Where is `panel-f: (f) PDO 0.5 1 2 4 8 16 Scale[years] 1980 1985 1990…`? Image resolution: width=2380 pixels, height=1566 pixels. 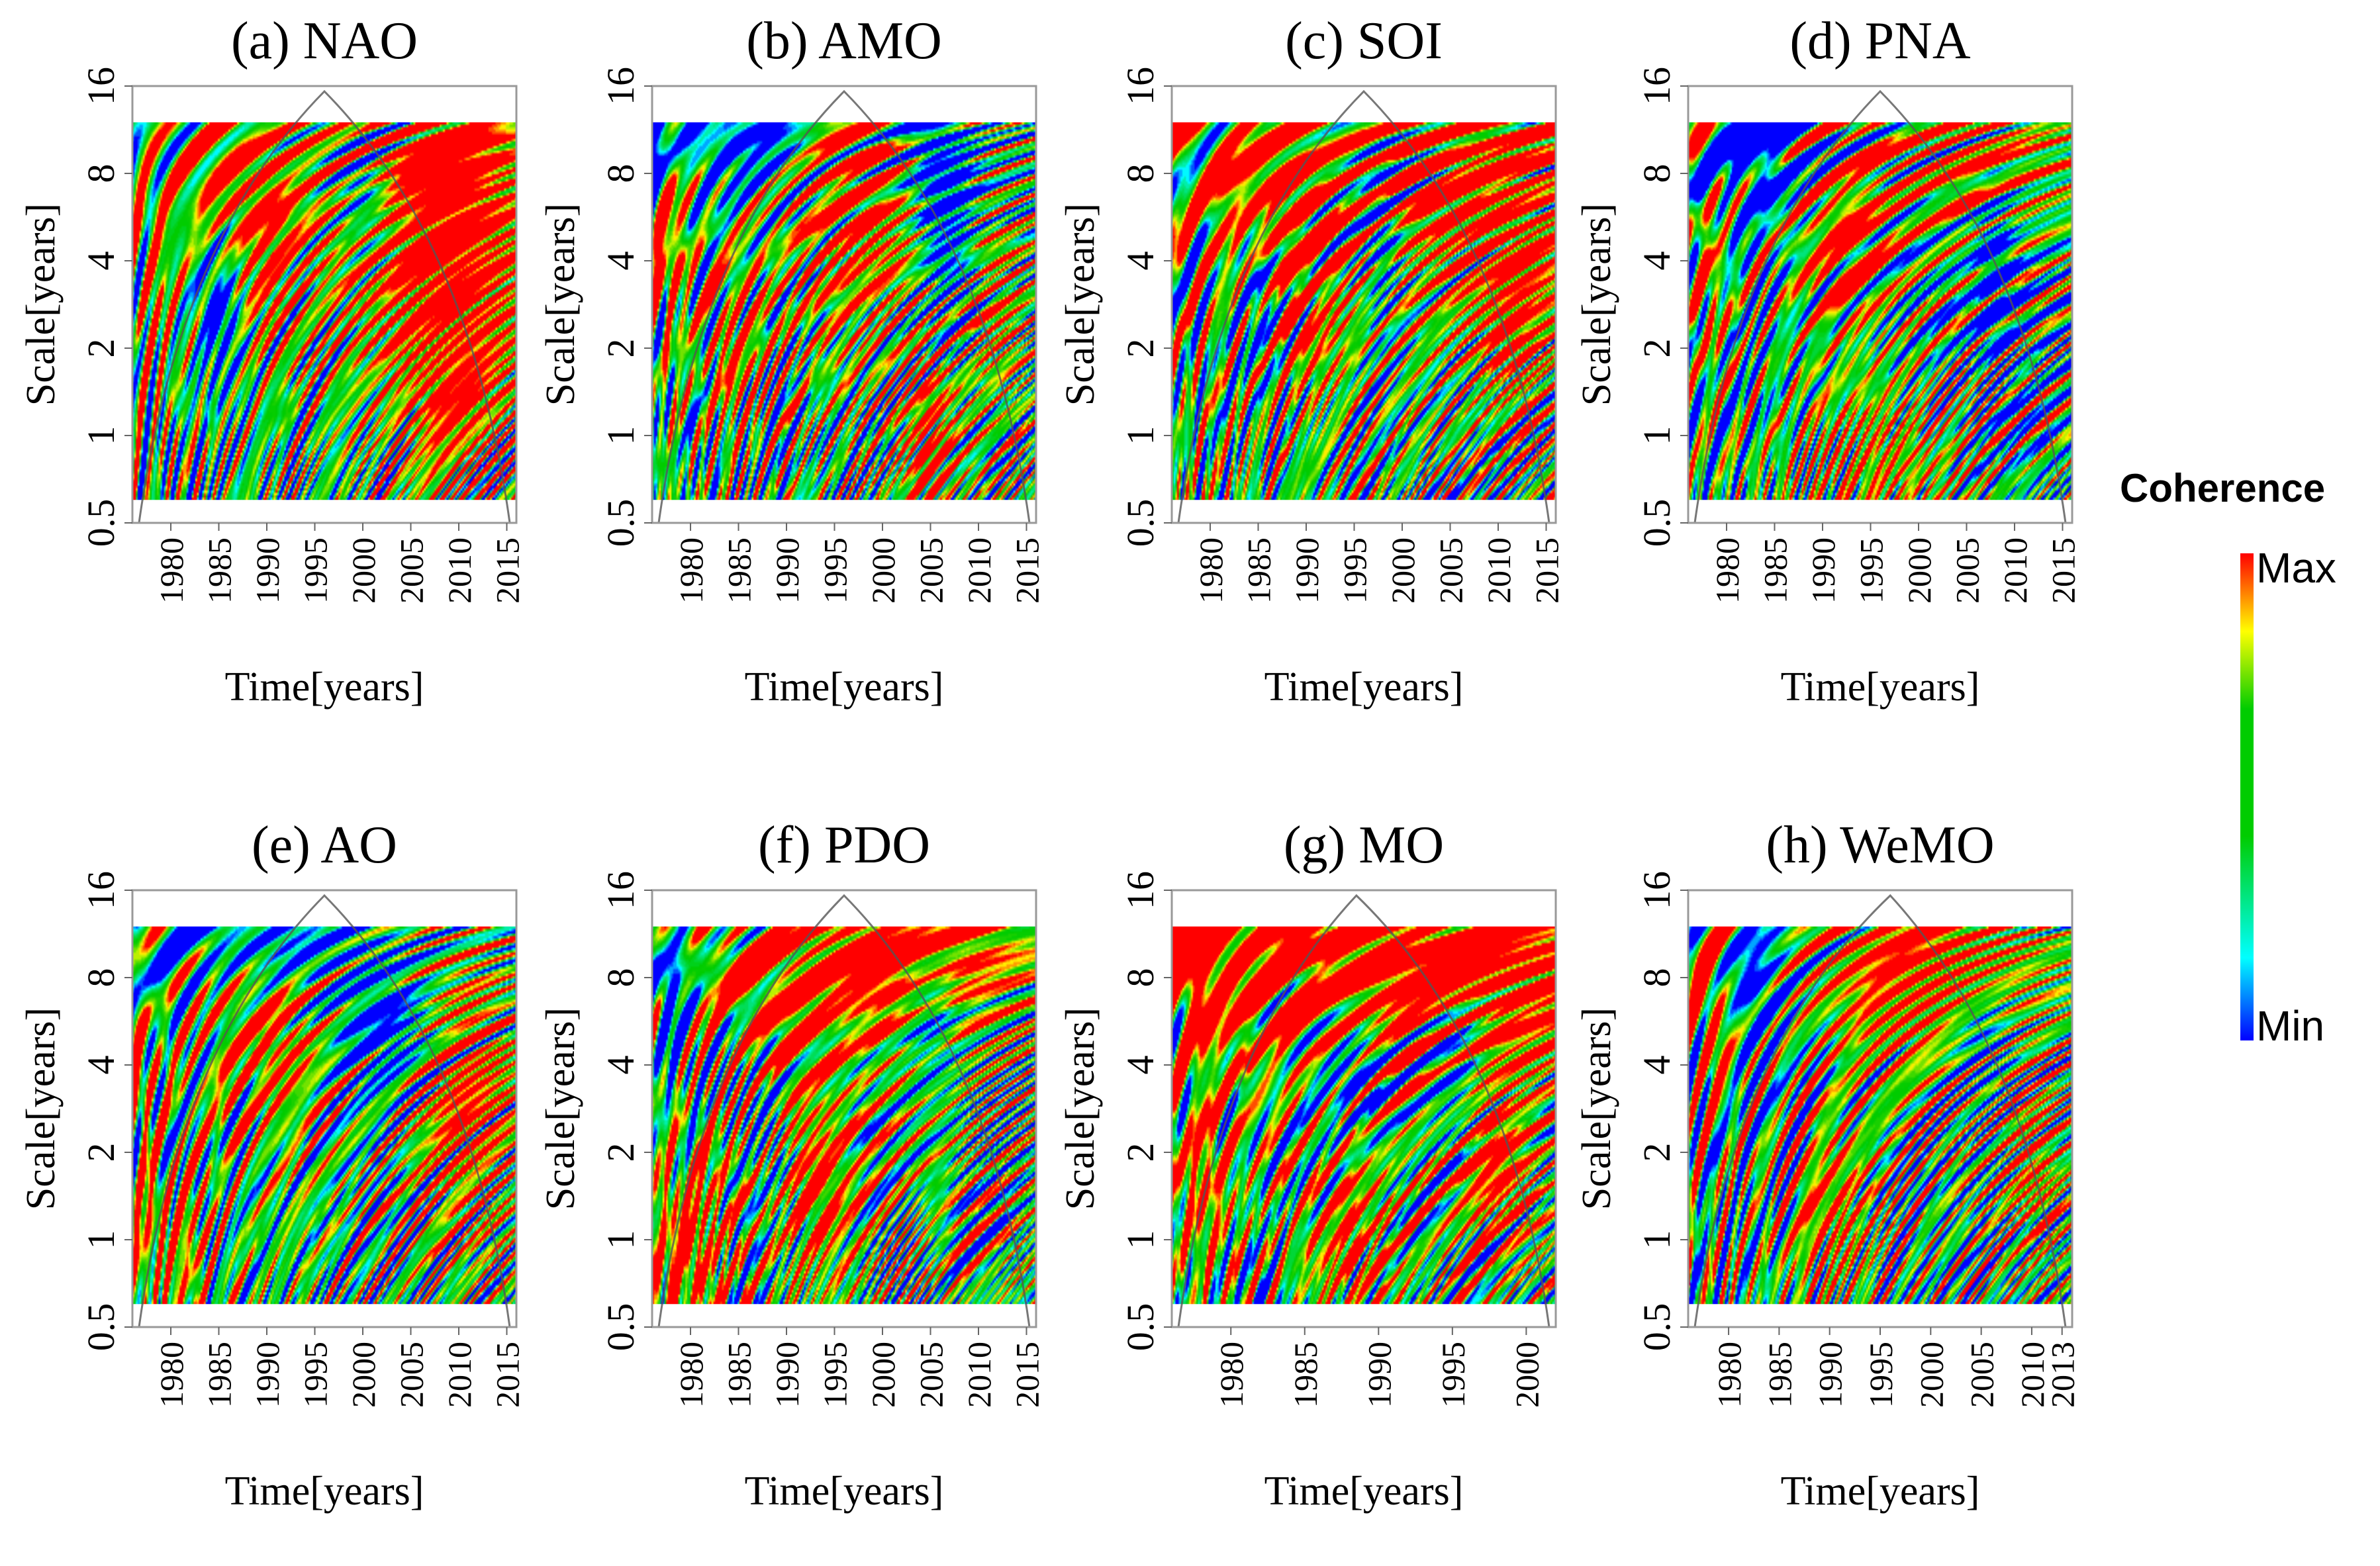
panel-f: (f) PDO 0.5 1 2 4 8 16 Scale[years] 1980 1985 1990… is located at coordinates (792, 1165).